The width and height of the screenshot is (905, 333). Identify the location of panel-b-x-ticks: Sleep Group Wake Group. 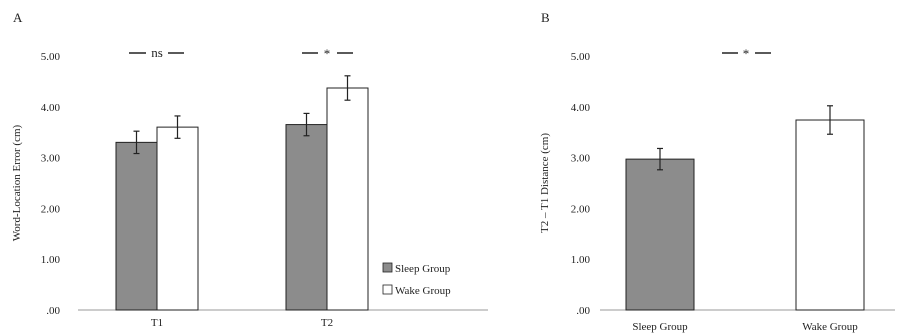
(745, 327).